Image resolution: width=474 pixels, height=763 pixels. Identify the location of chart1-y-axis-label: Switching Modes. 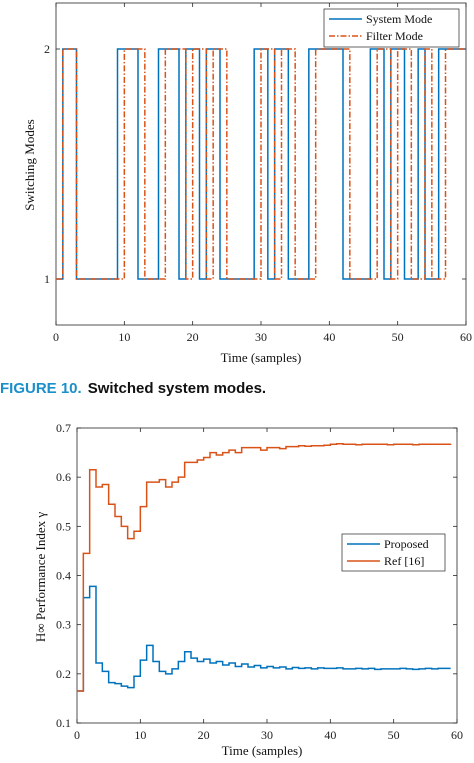
(29, 164).